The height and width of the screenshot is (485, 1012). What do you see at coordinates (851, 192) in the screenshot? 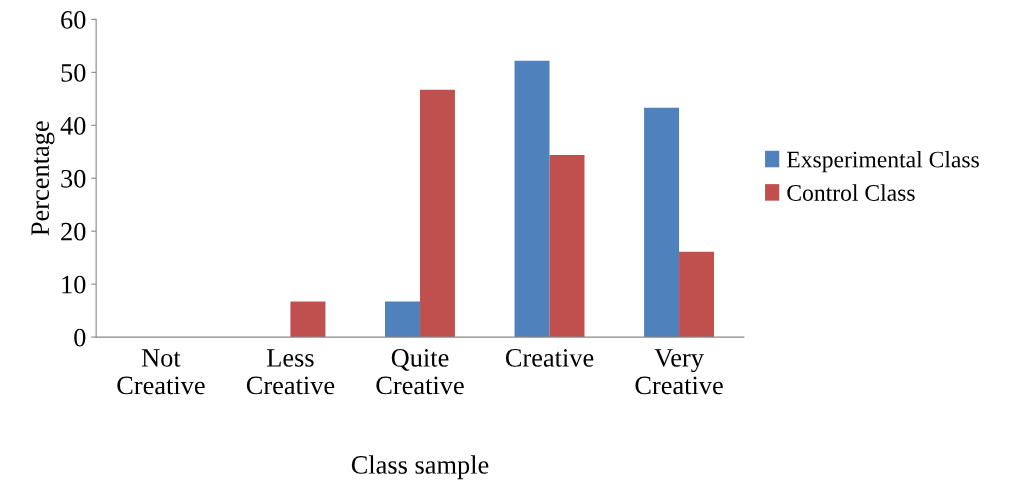
I see `legend-label: Control Class` at bounding box center [851, 192].